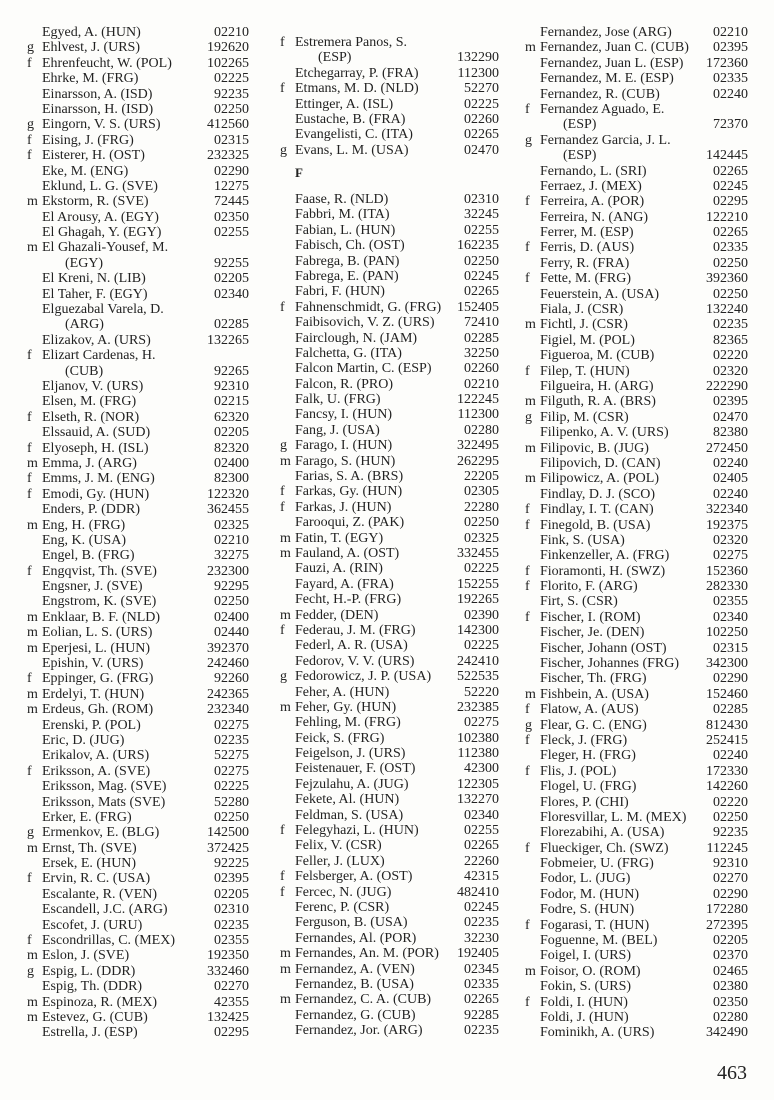  What do you see at coordinates (636, 155) in the screenshot?
I see `player-entry: (ESP) 14 2445` at bounding box center [636, 155].